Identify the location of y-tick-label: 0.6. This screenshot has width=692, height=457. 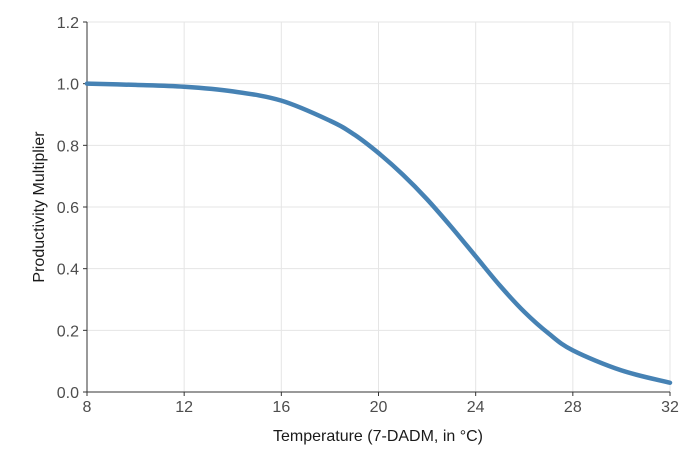
(68, 208).